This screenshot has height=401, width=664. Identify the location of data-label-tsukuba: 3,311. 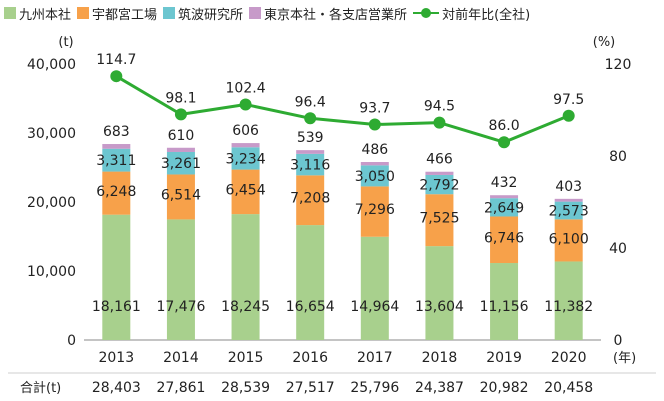
(116, 161).